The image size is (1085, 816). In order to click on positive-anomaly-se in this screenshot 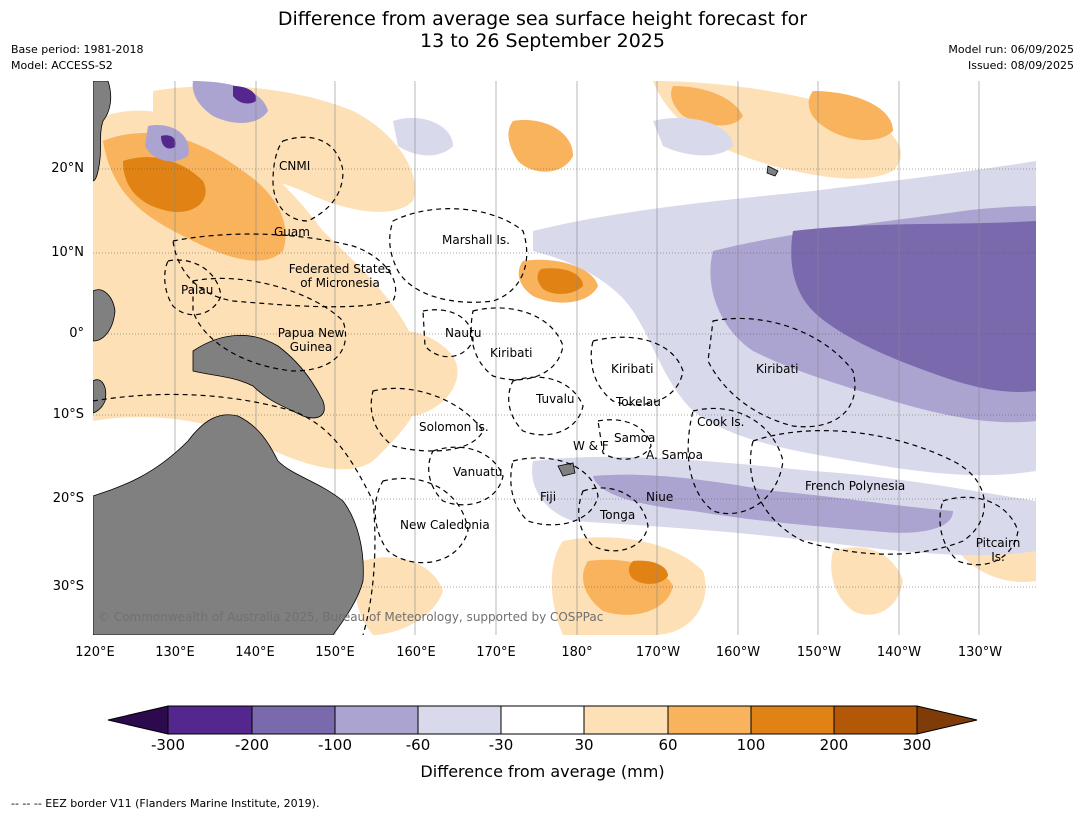, I will do `click(867, 581)`.